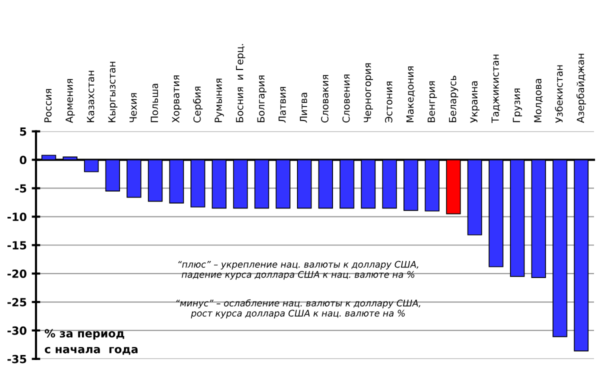  What do you see at coordinates (410, 94) in the screenshot?
I see `x-tick-label: Македония` at bounding box center [410, 94].